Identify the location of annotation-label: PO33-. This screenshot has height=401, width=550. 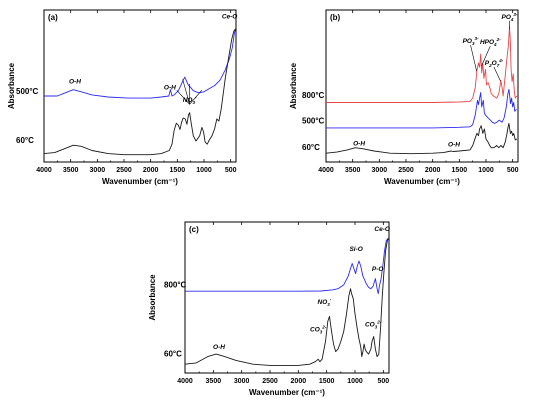
(471, 41).